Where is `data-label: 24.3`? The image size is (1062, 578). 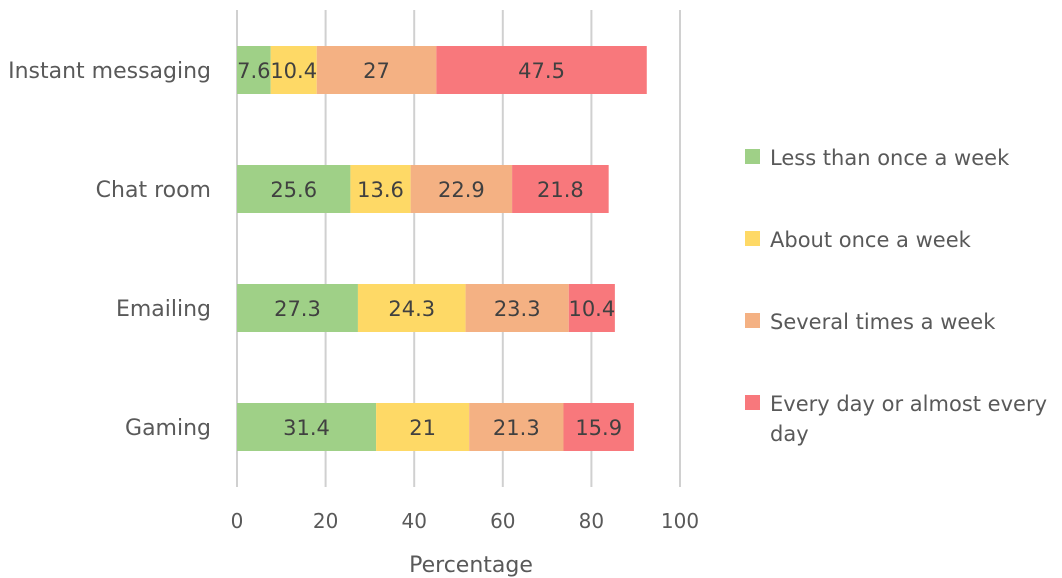 data-label: 24.3 is located at coordinates (411, 309).